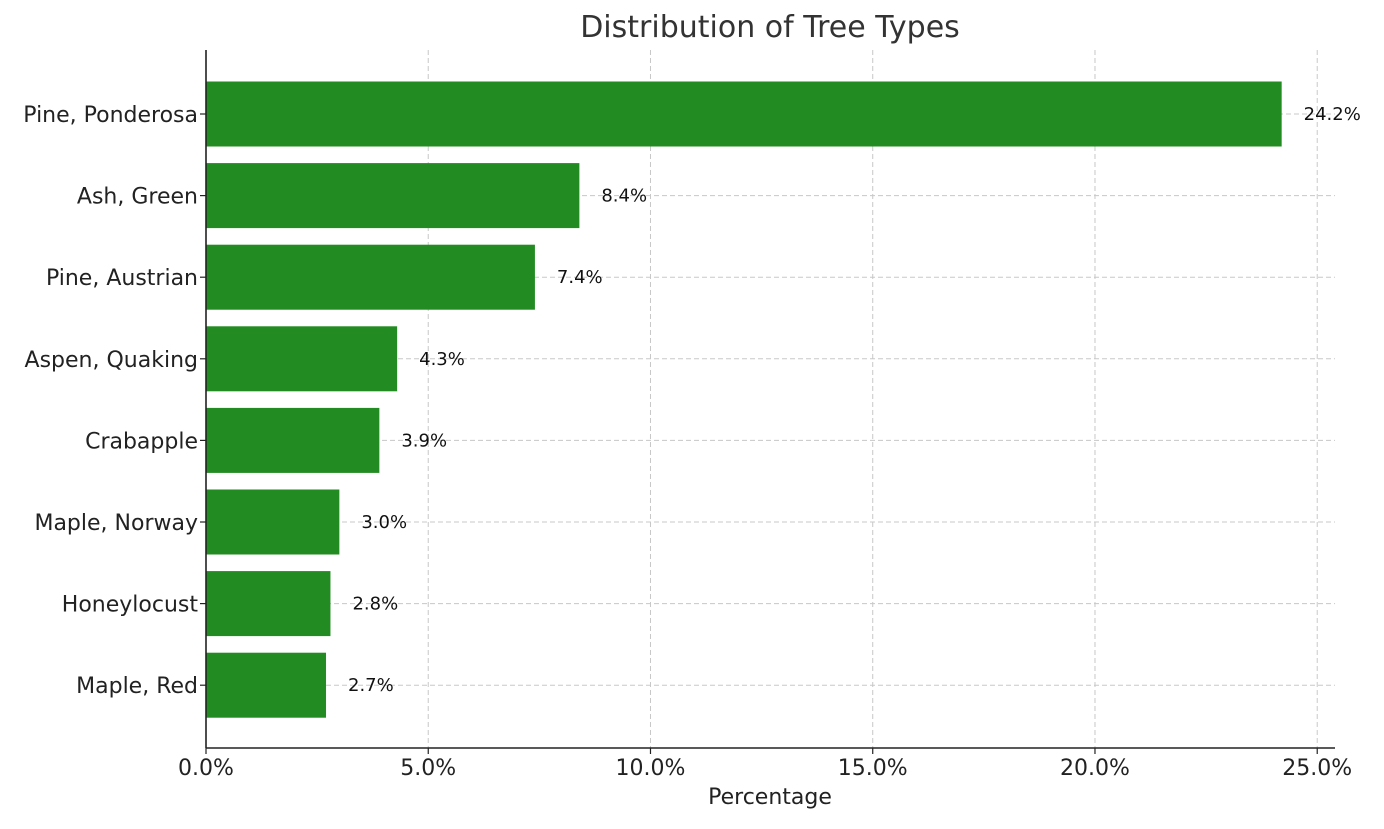 The height and width of the screenshot is (829, 1384). I want to click on data-label: 8.4%, so click(624, 196).